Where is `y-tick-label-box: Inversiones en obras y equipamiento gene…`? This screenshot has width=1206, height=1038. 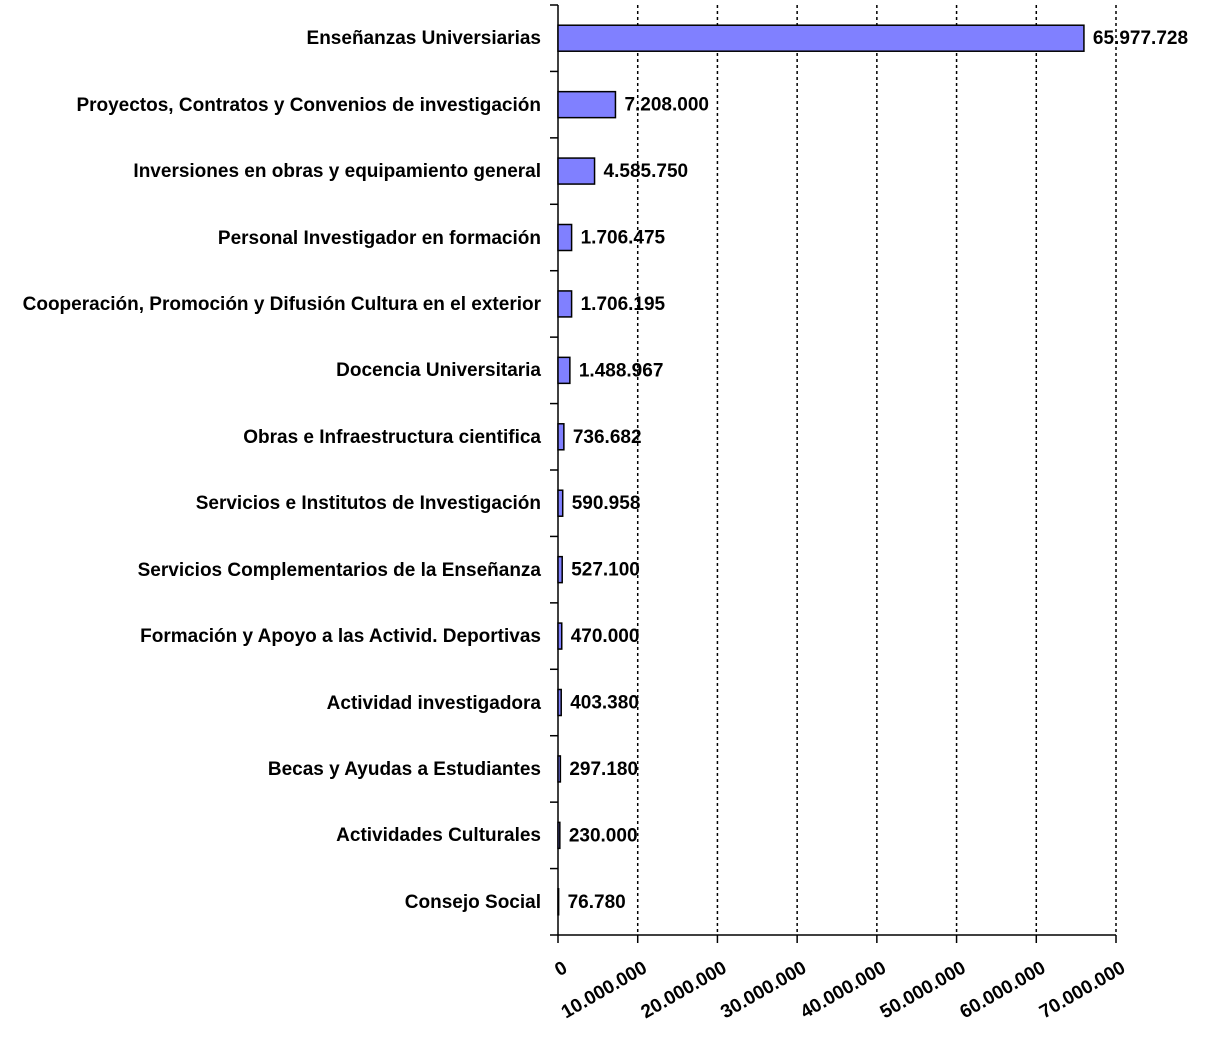
y-tick-label-box: Inversiones en obras y equipamiento gene… is located at coordinates (270, 172).